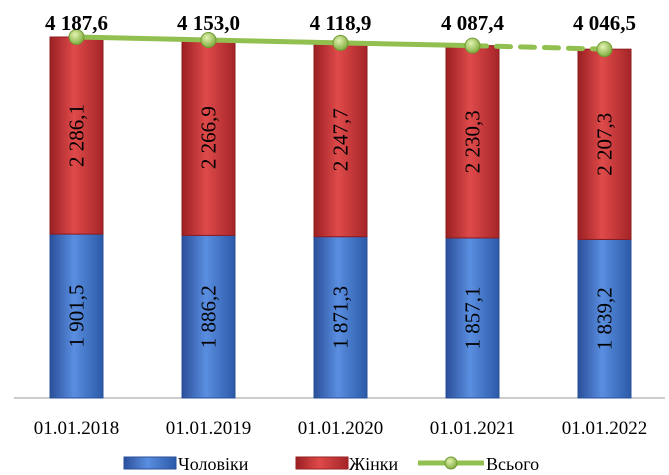  Describe the element at coordinates (322, 463) in the screenshot. I see `legend-swatch-women` at that location.